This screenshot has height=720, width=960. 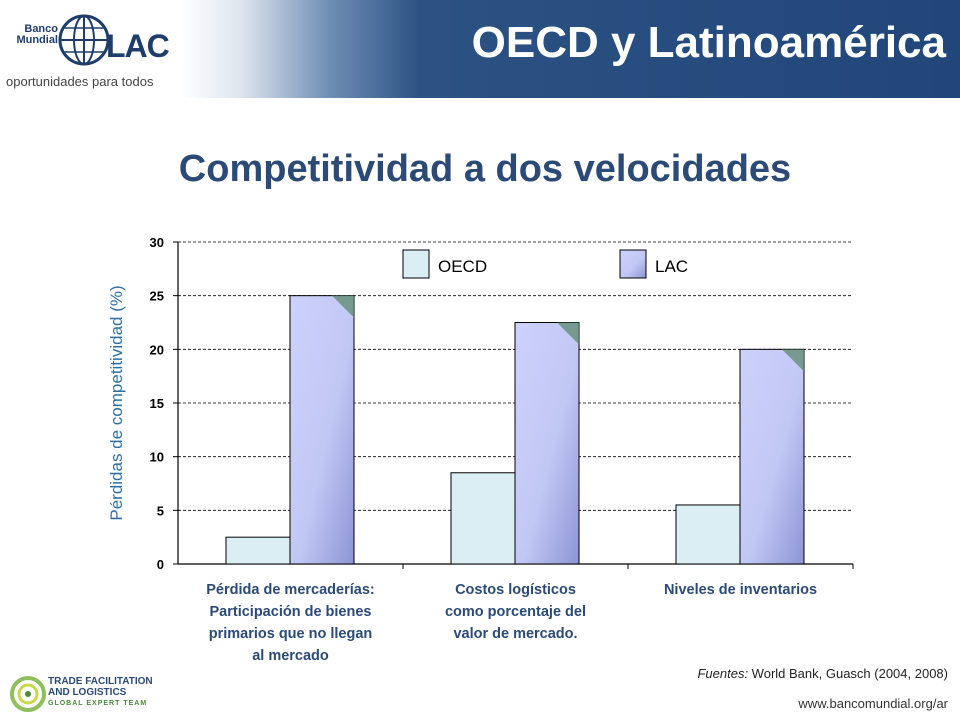 I want to click on logo-tagline: oportunidades para todos, so click(x=80, y=81).